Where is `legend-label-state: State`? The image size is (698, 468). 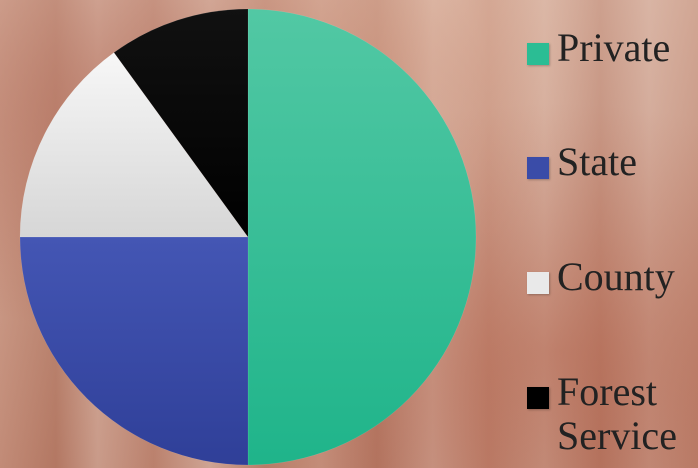
legend-label-state: State is located at coordinates (597, 161).